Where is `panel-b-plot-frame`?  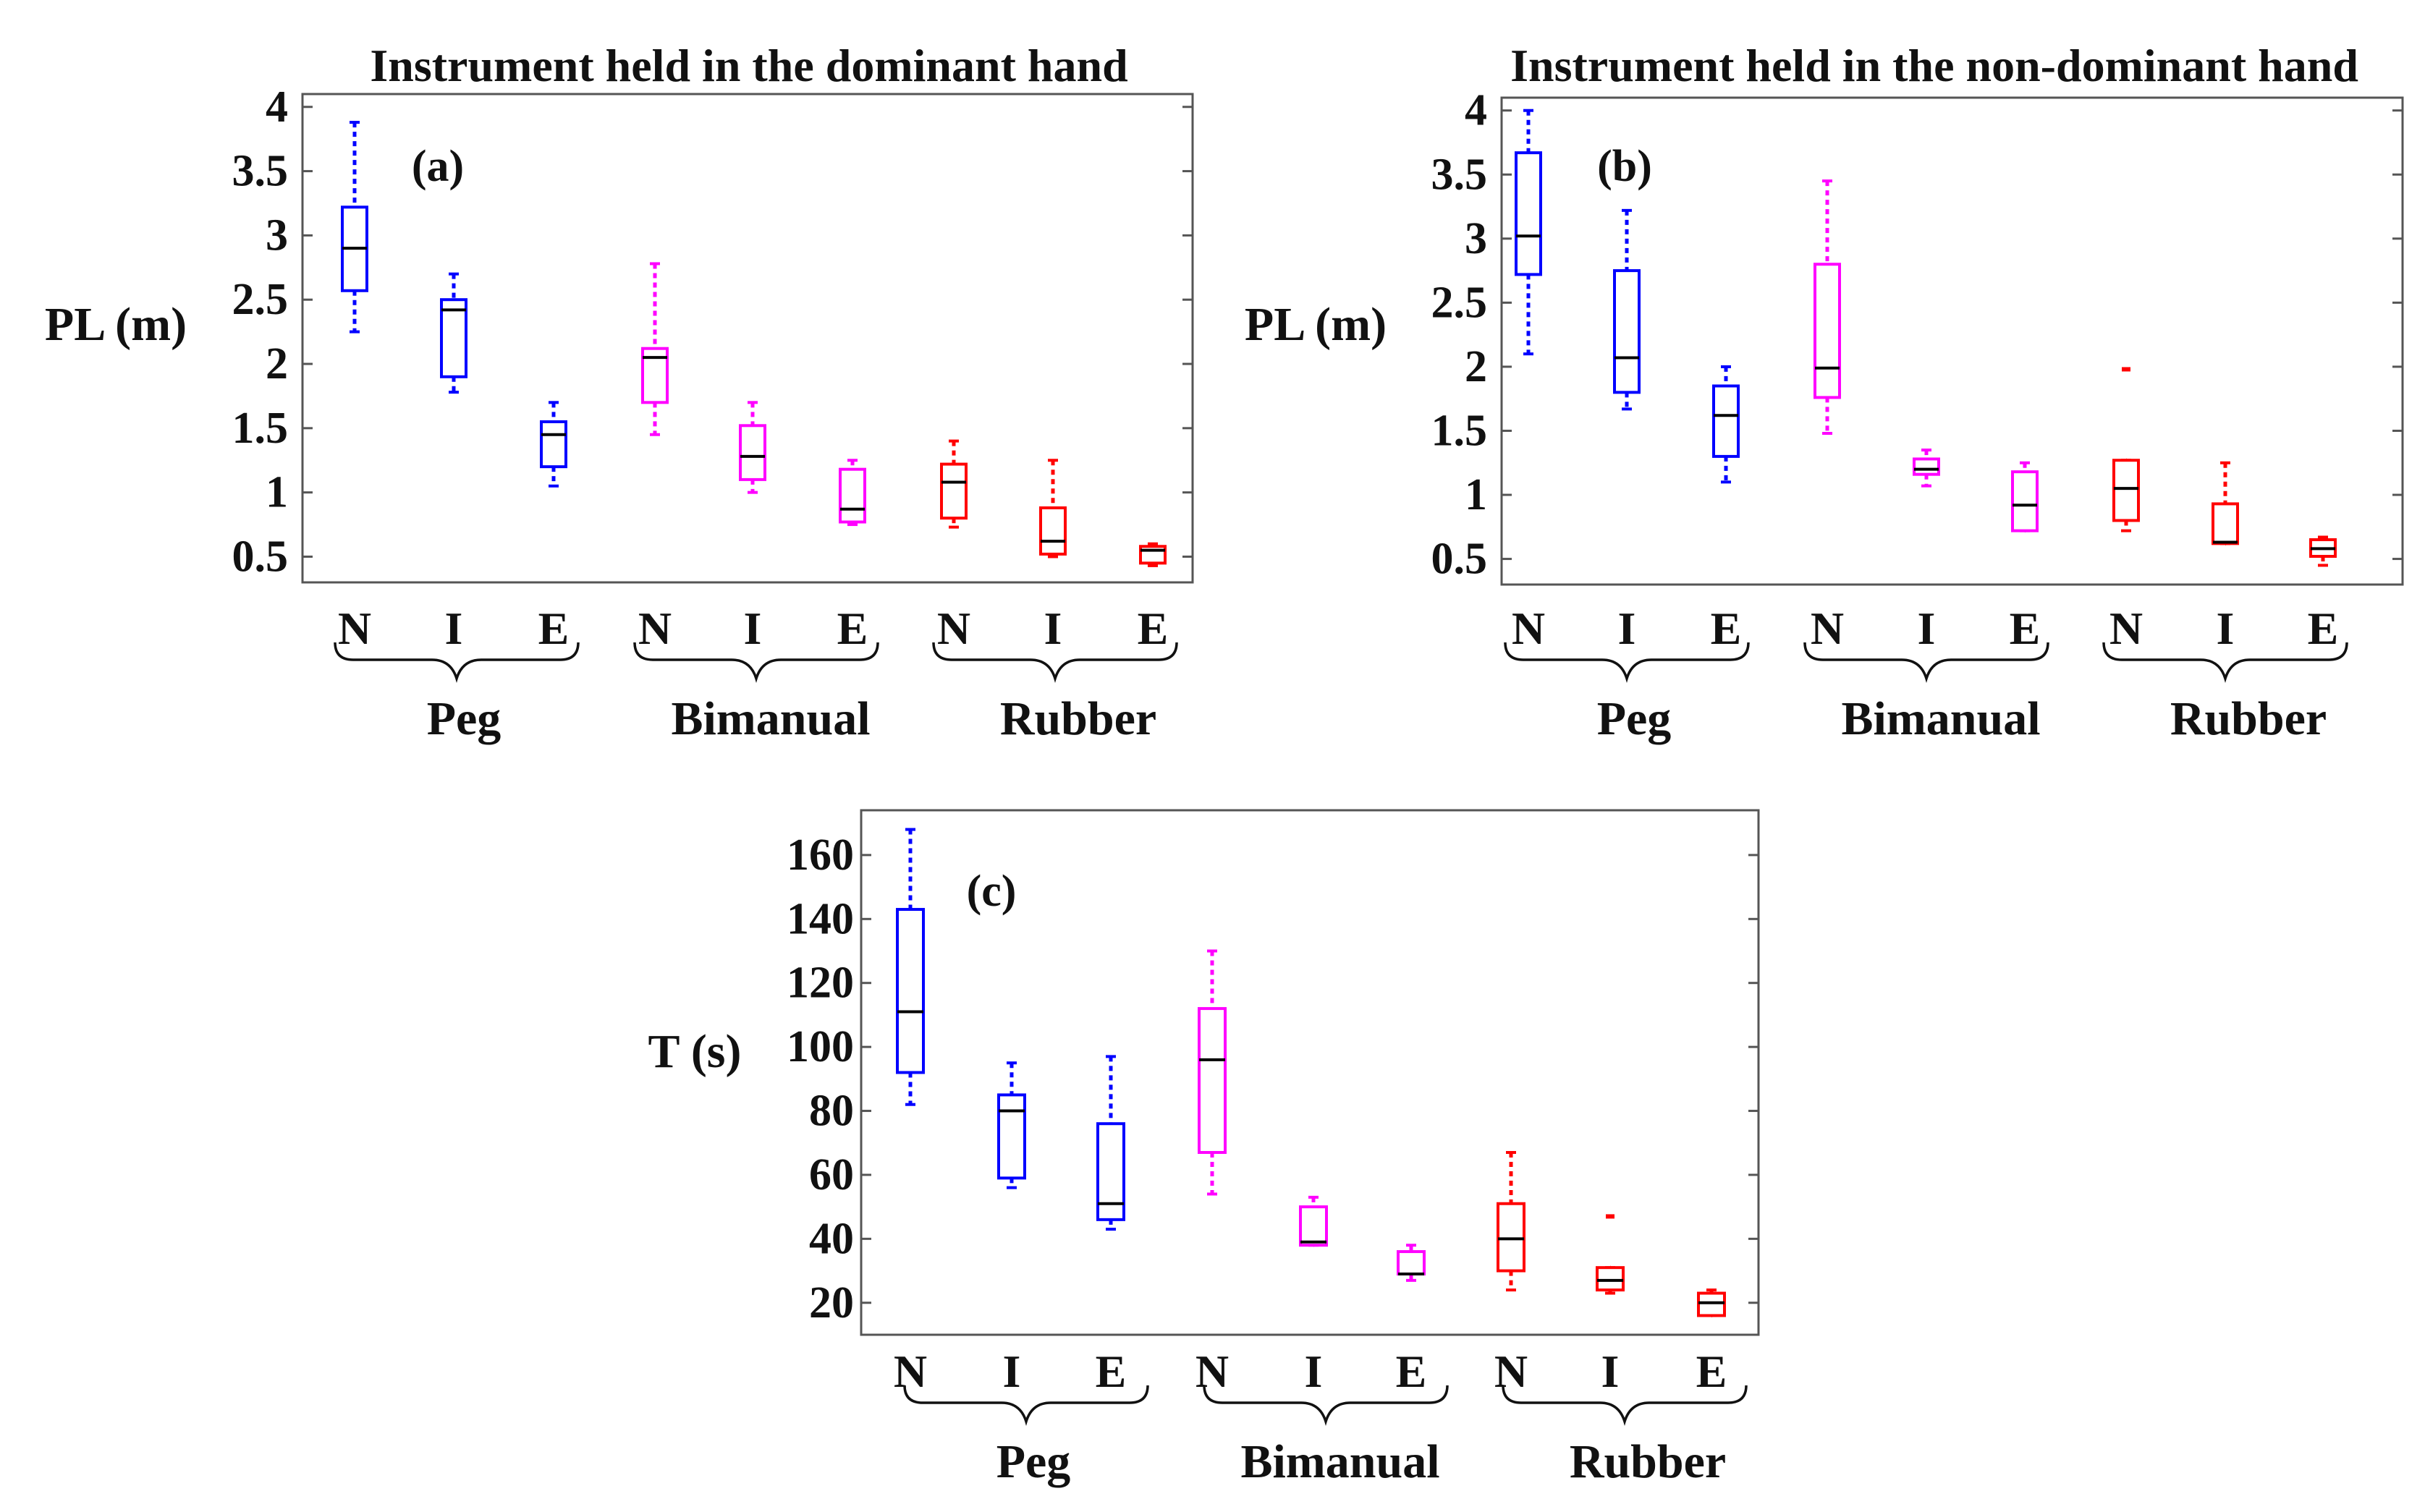
panel-b-plot-frame is located at coordinates (1952, 341).